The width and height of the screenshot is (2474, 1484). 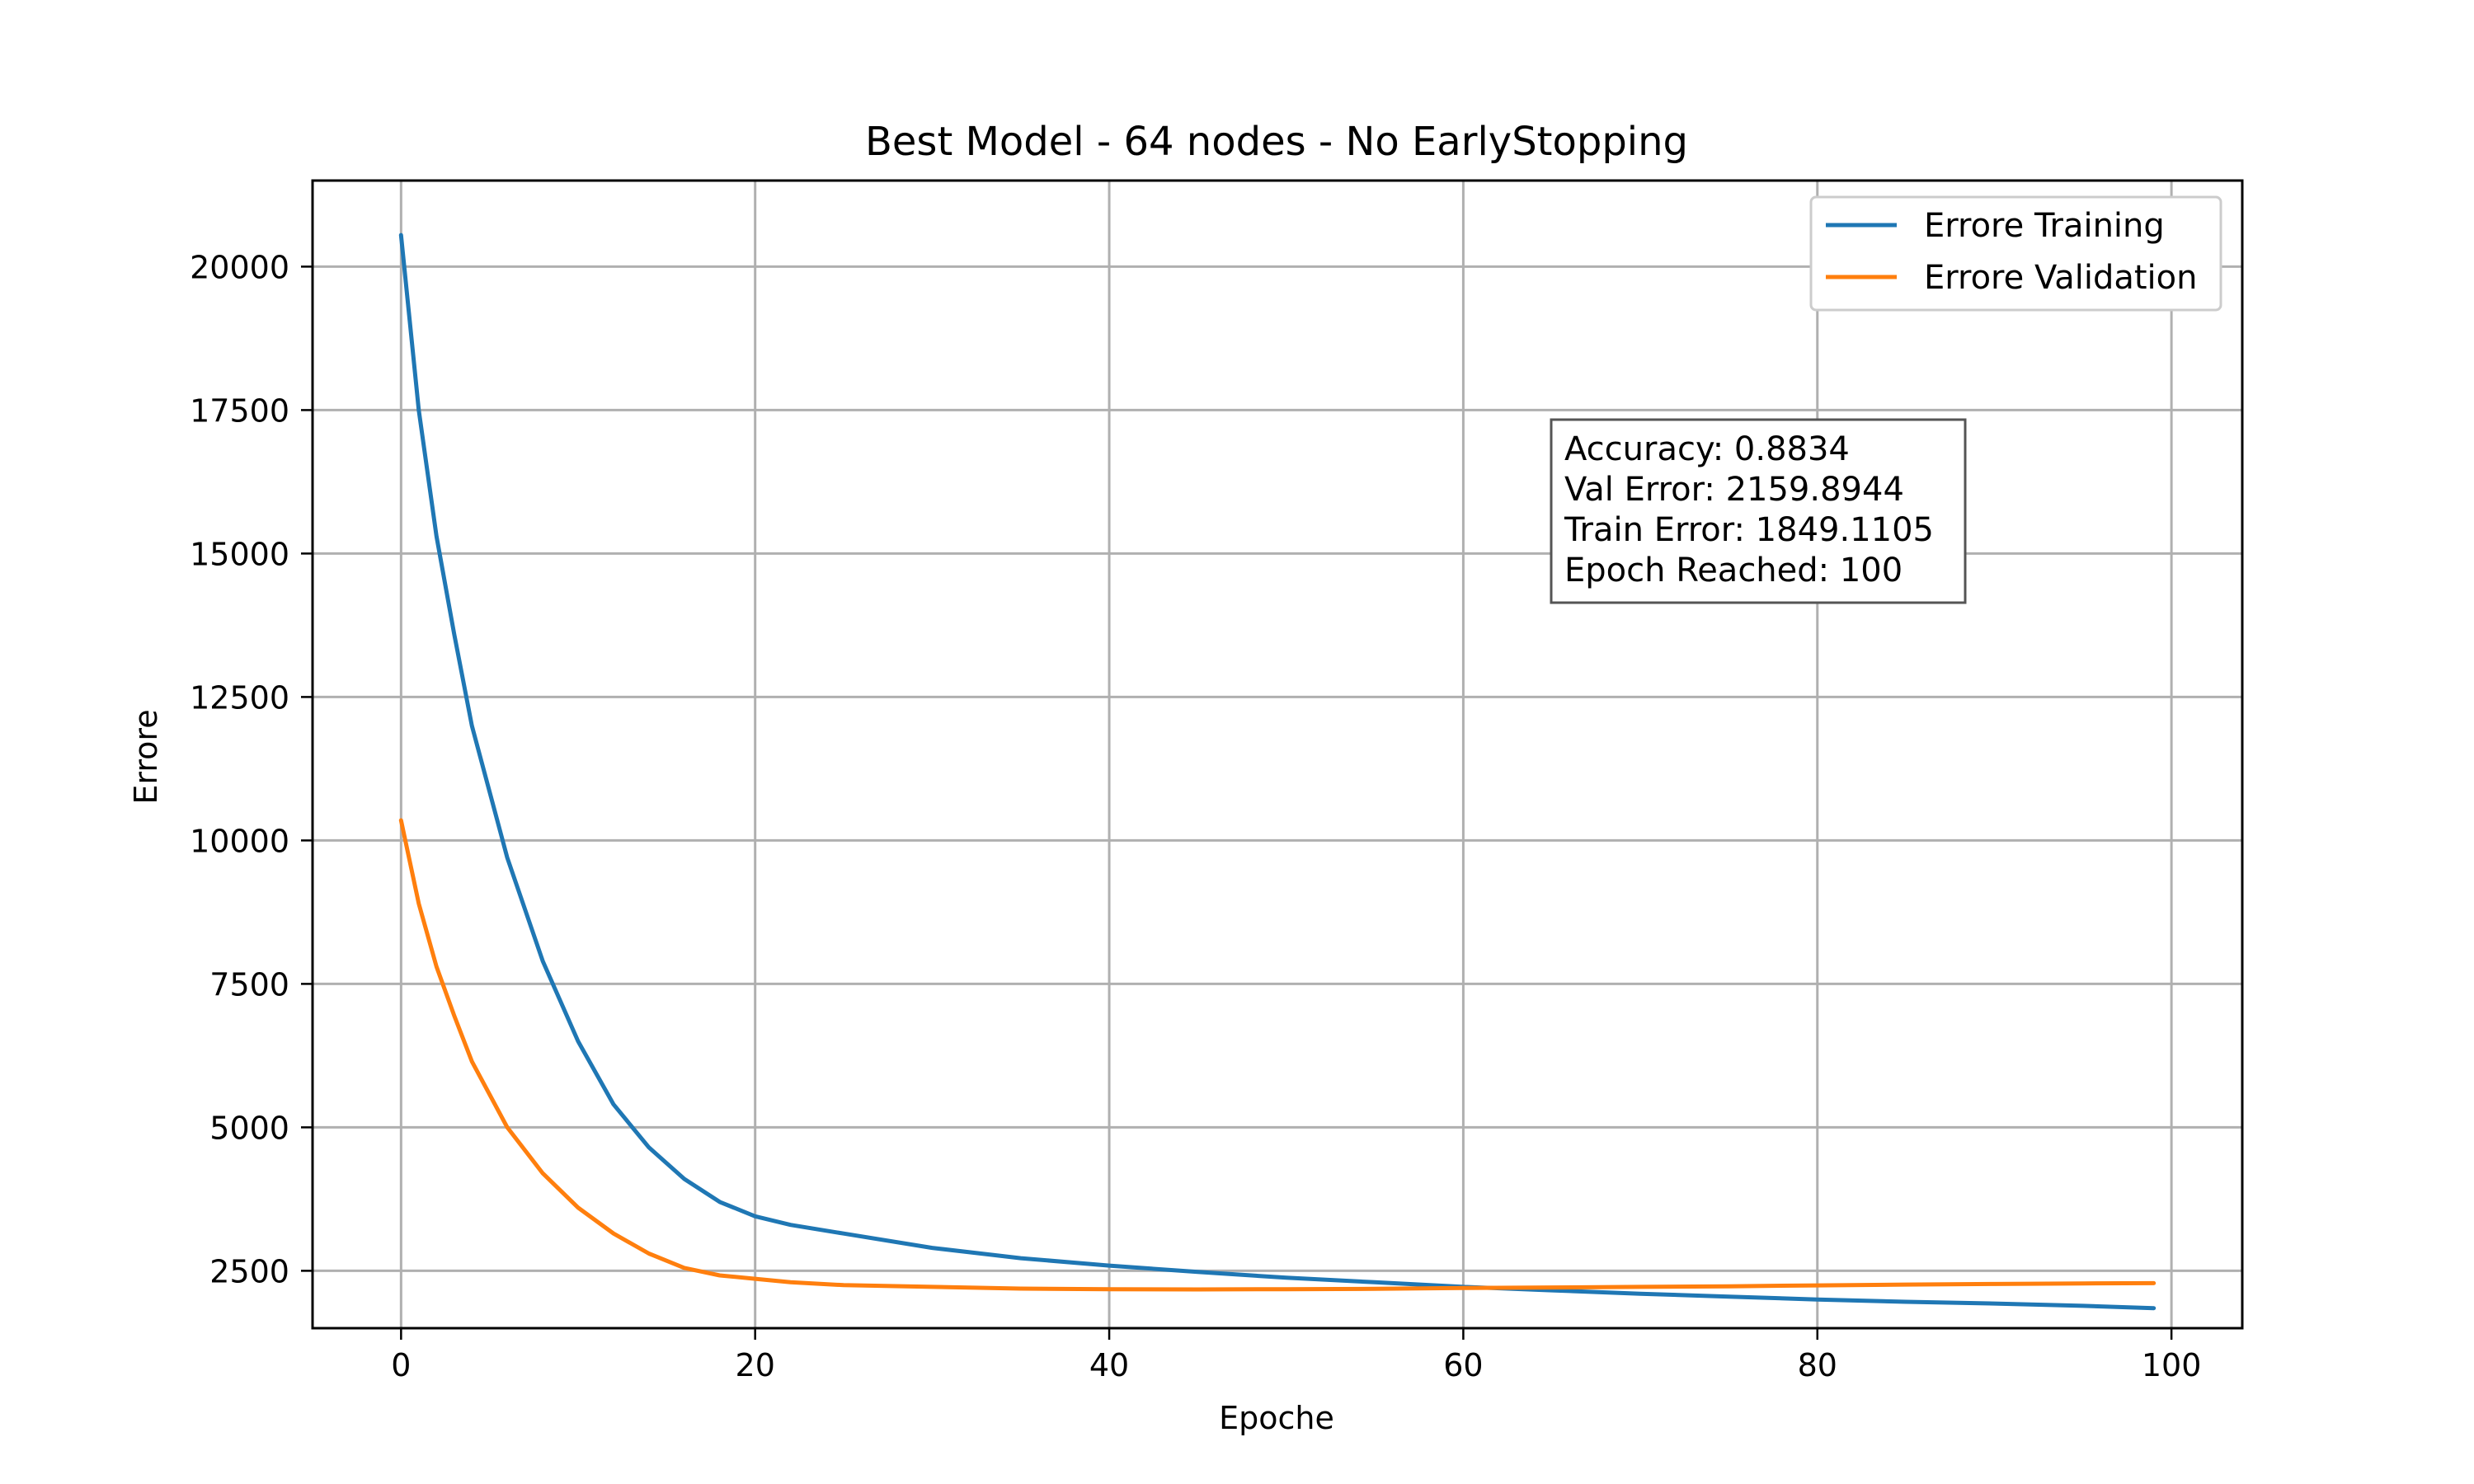 What do you see at coordinates (1749, 530) in the screenshot?
I see `annotation-train-error: Train Error: 1849.1105` at bounding box center [1749, 530].